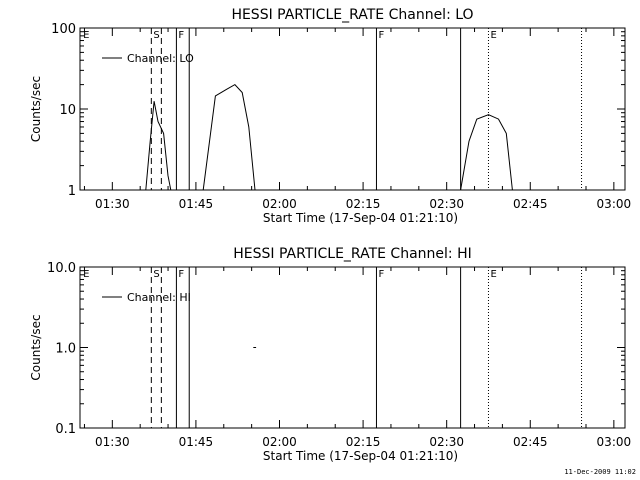  Describe the element at coordinates (352, 15) in the screenshot. I see `chart-title: HESSI PARTICLE_RATE Channel: LO` at that location.